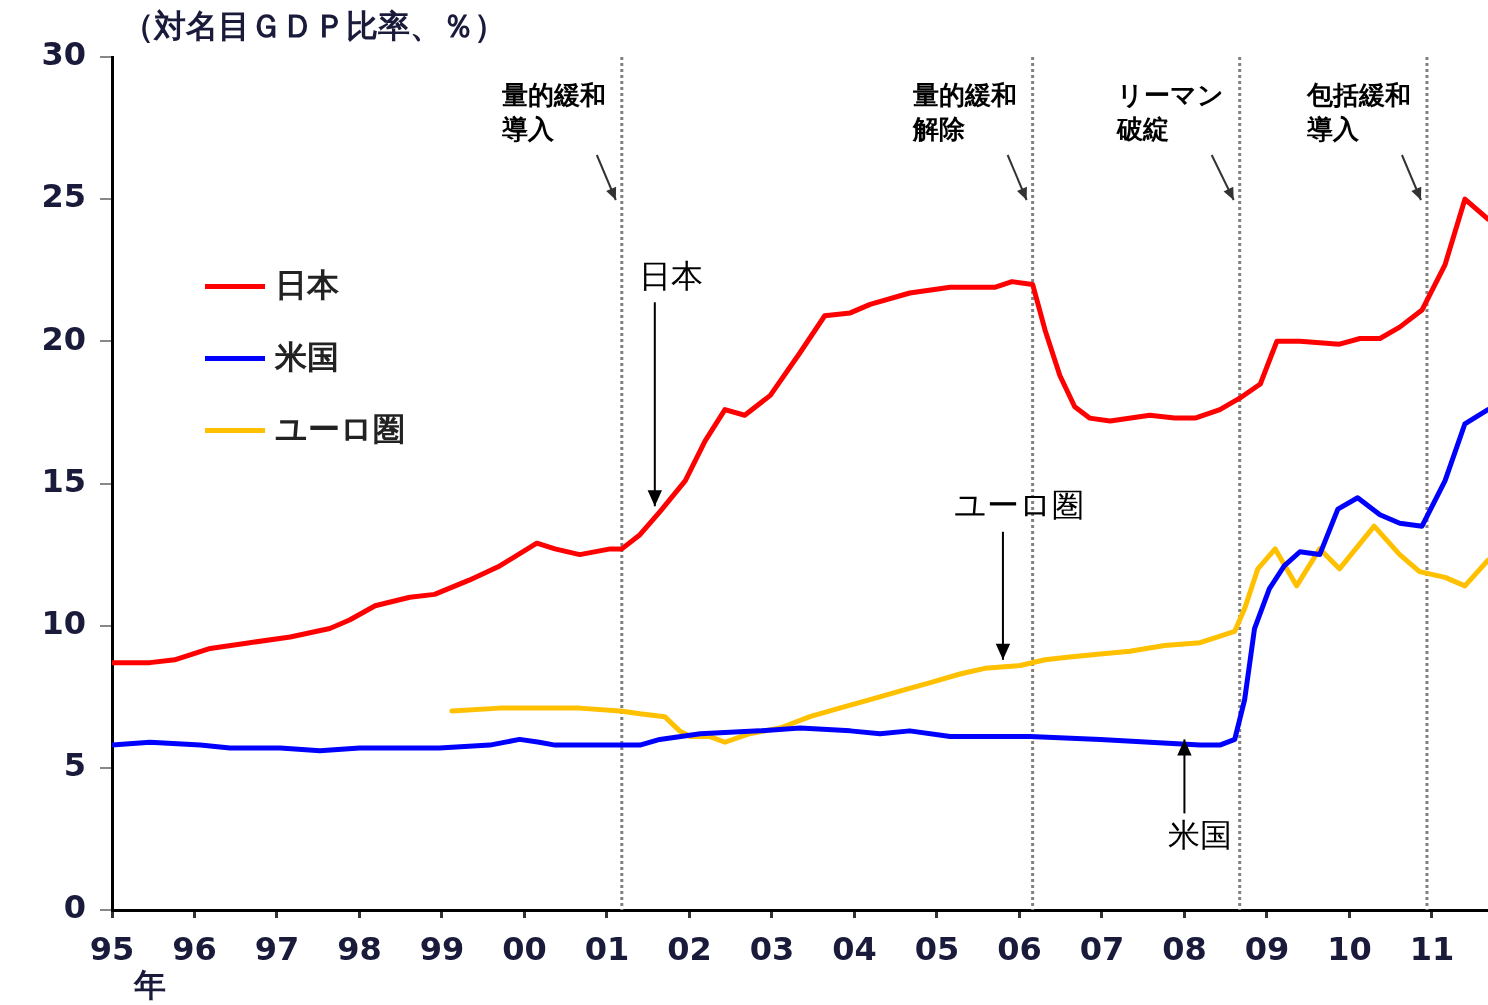 The width and height of the screenshot is (1488, 1005). What do you see at coordinates (314, 26) in the screenshot?
I see `y-axis-title: （対名目ＧＤＰ比率、％）` at bounding box center [314, 26].